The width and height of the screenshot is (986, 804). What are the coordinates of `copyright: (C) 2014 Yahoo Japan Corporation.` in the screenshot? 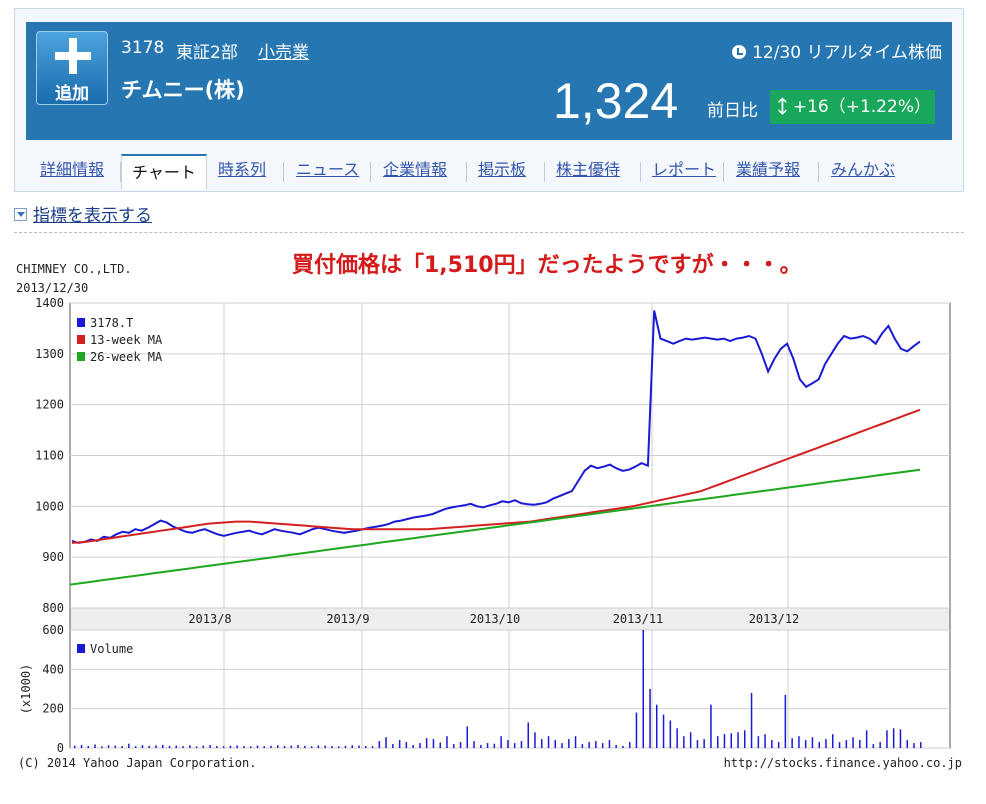 It's located at (137, 763).